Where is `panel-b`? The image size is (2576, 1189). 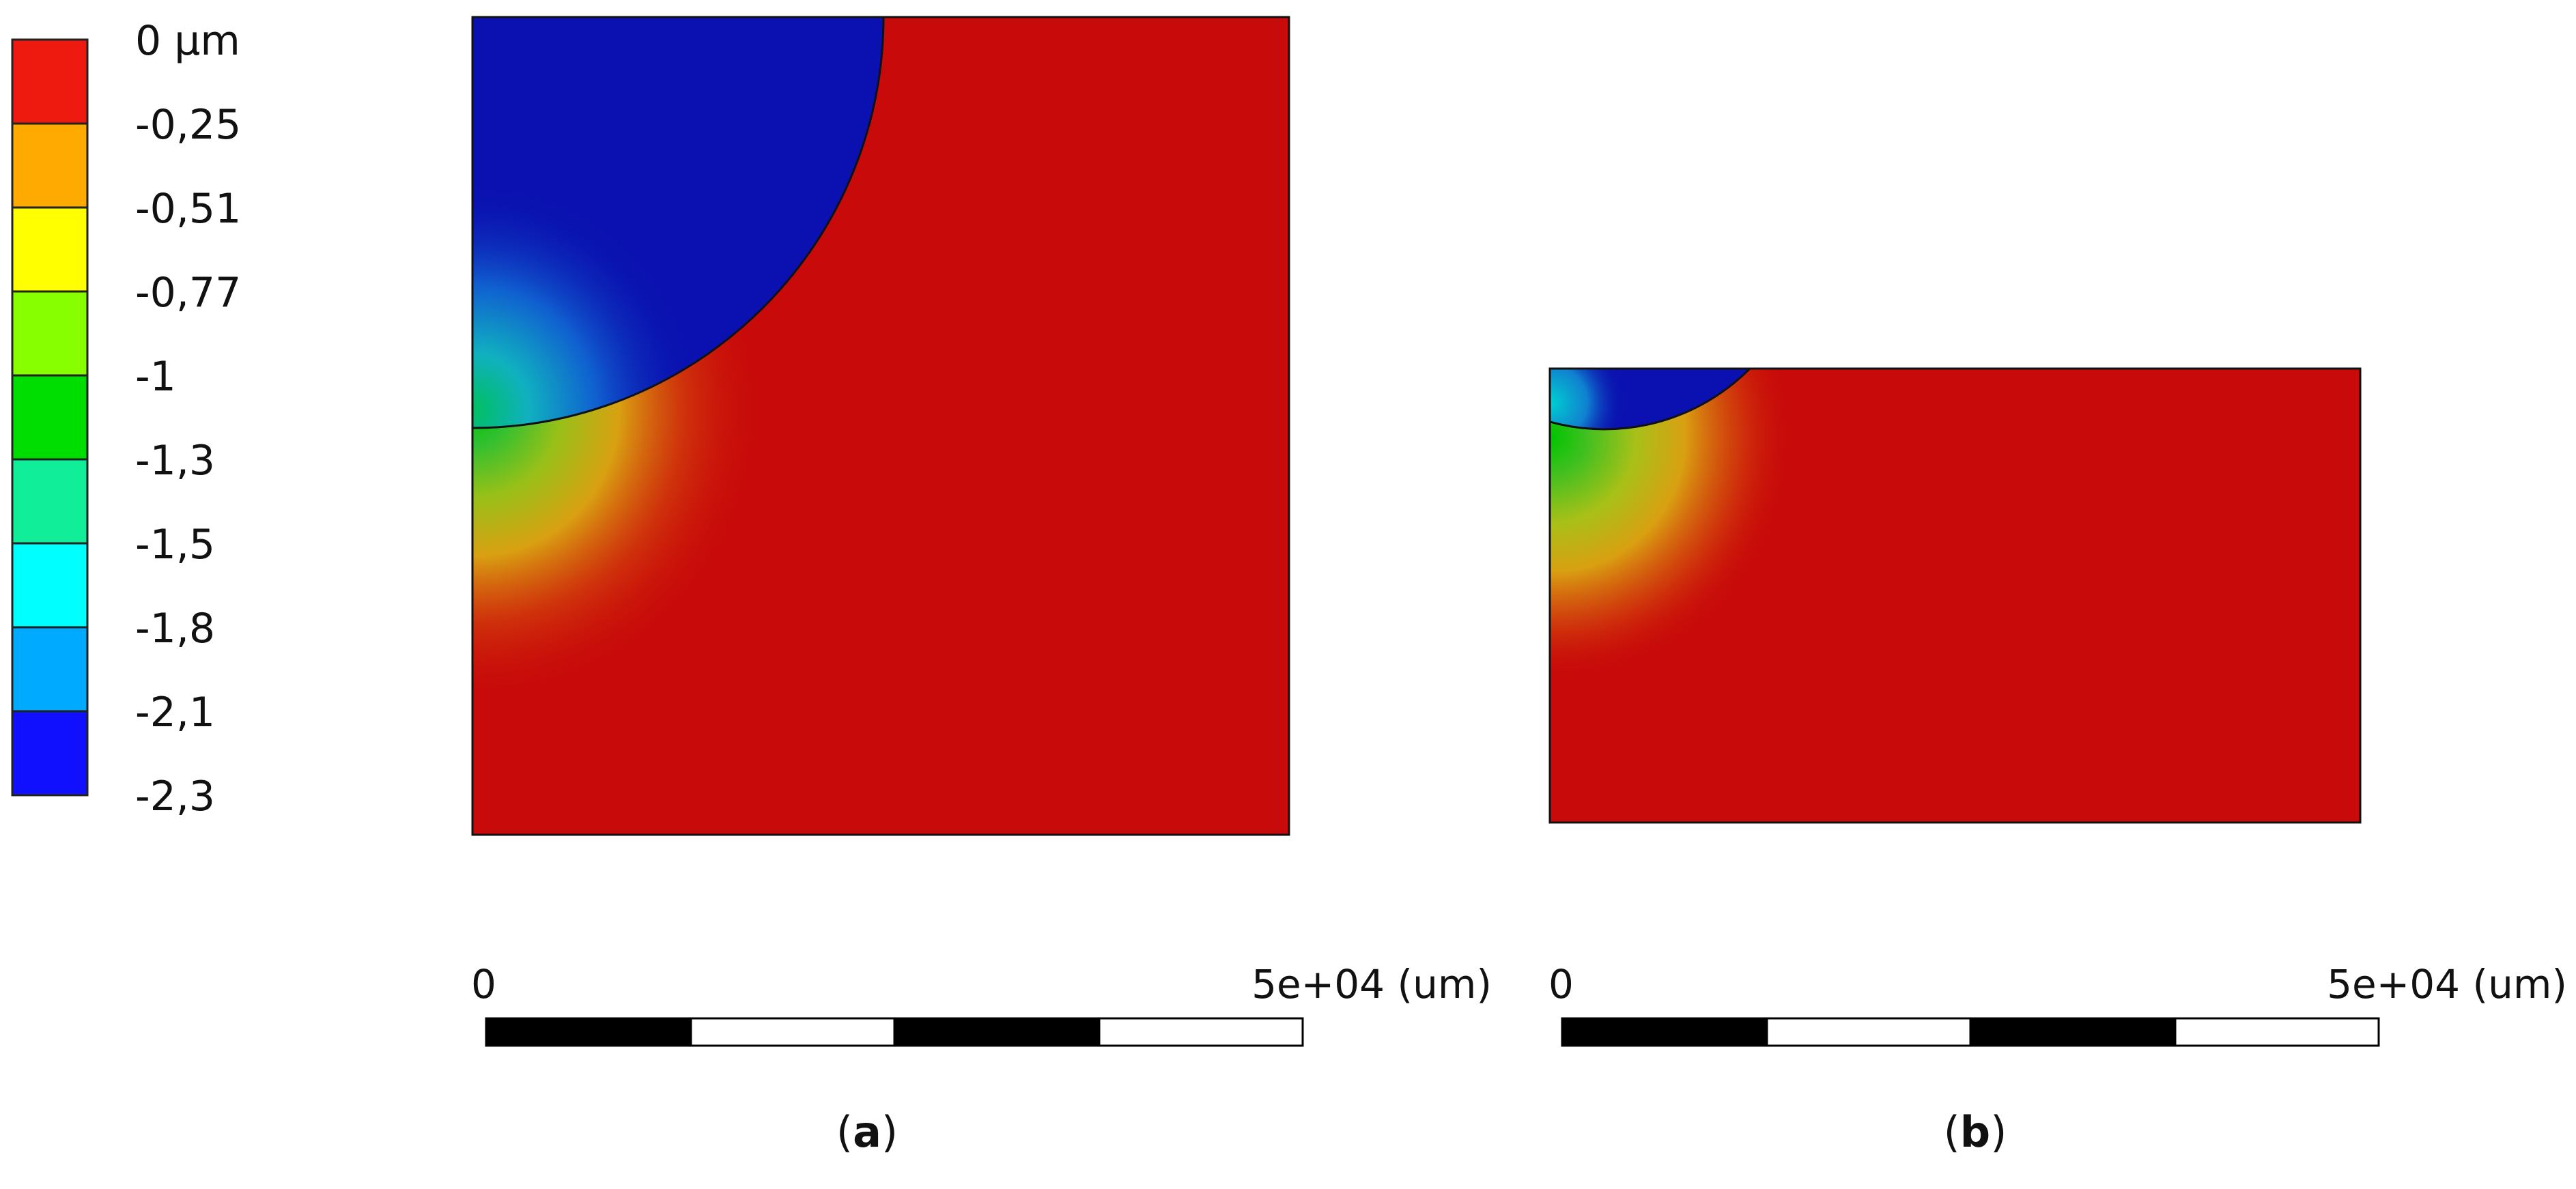
panel-b is located at coordinates (1955, 595).